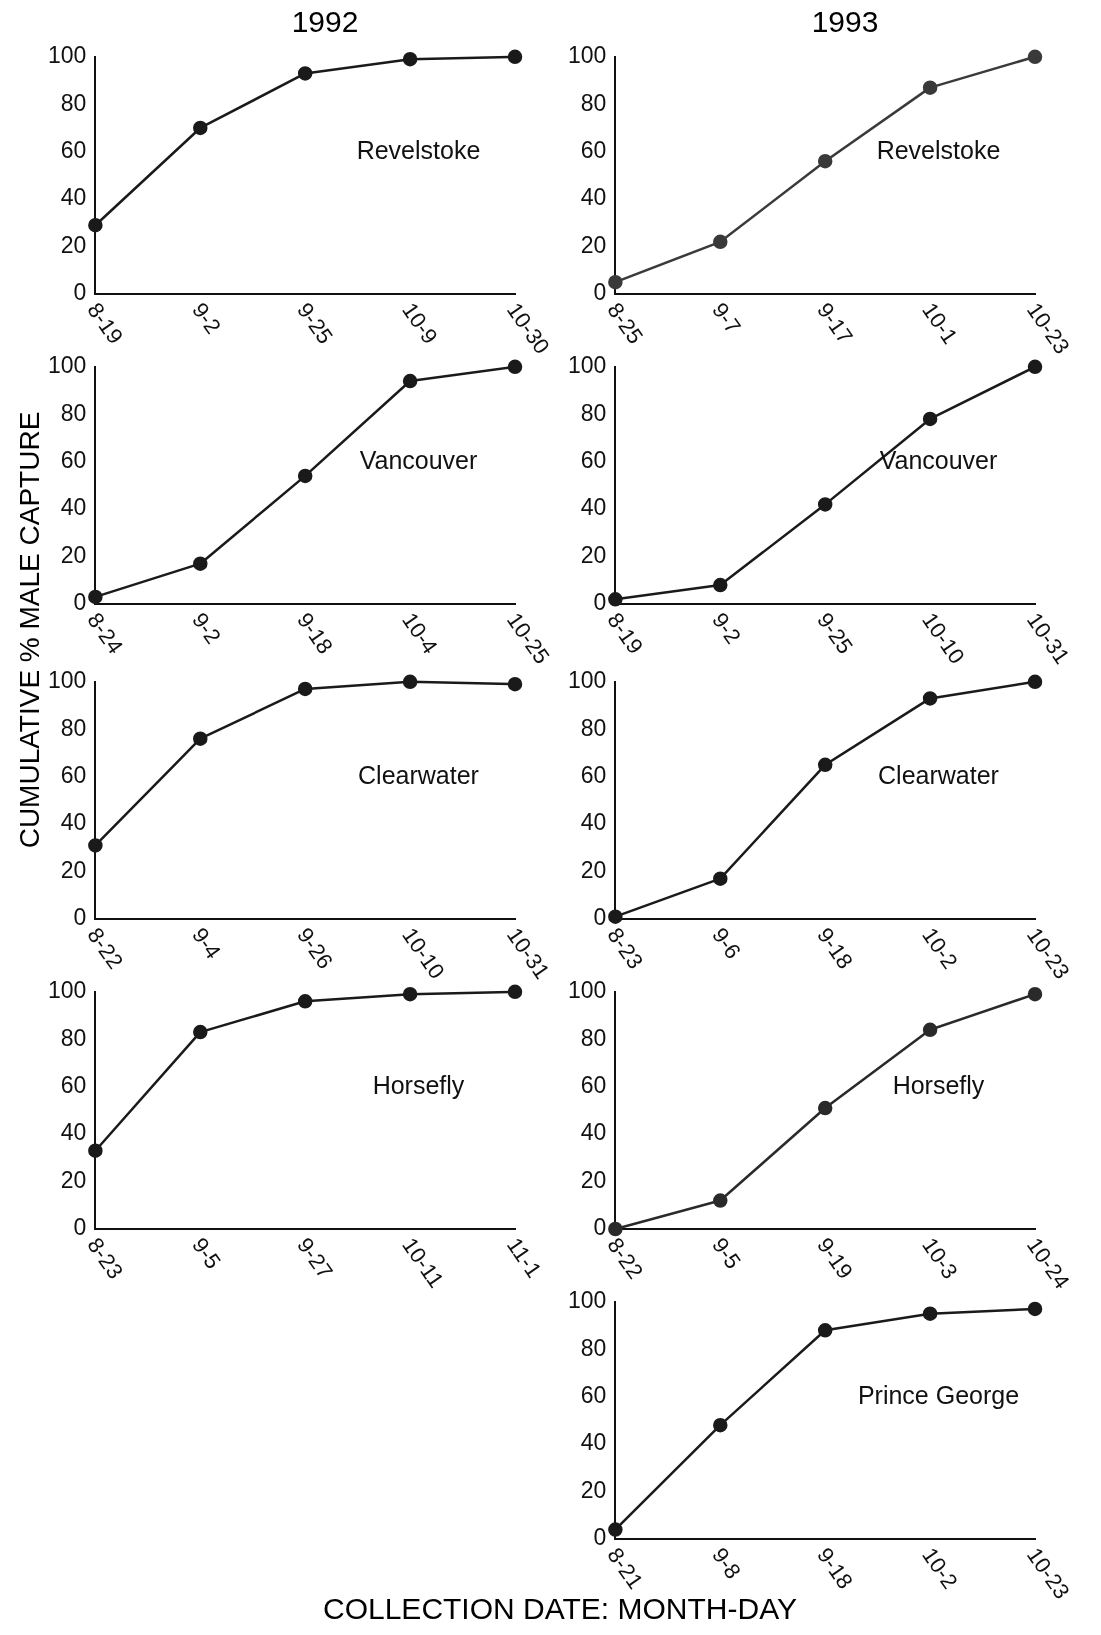  Describe the element at coordinates (315, 1258) in the screenshot. I see `x-tick-label: 9-27` at that location.